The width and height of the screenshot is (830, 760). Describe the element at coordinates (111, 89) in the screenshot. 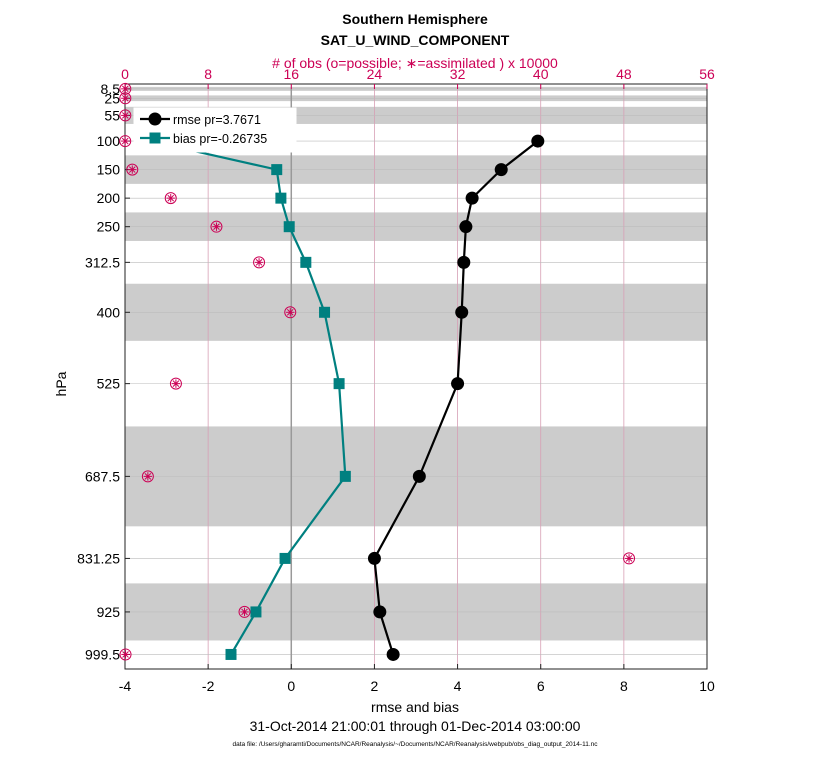

I see `y-tick-label-0: 8.5` at that location.